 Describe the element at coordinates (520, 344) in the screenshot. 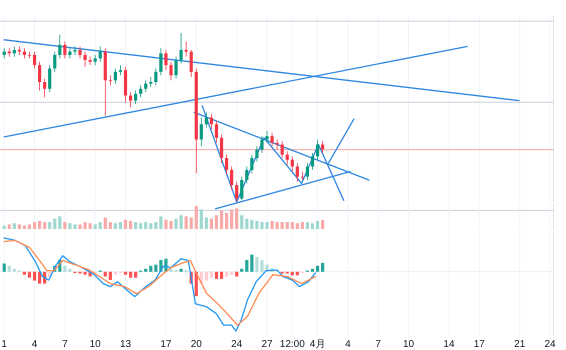

I see `x-tick-label: 21` at that location.